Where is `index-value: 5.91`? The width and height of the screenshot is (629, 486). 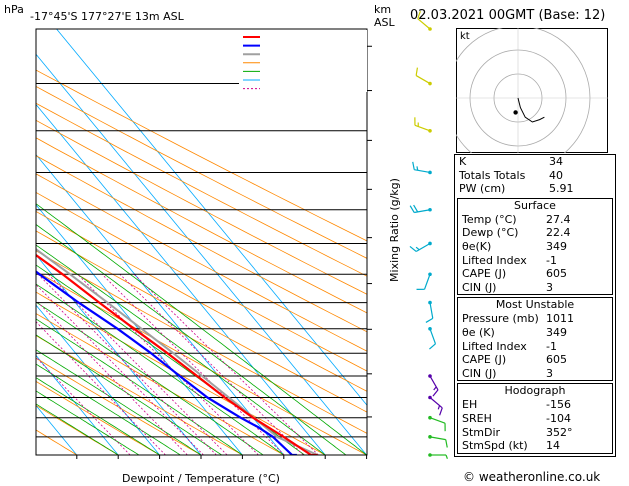
index-value: 5.91 is located at coordinates (561, 189).